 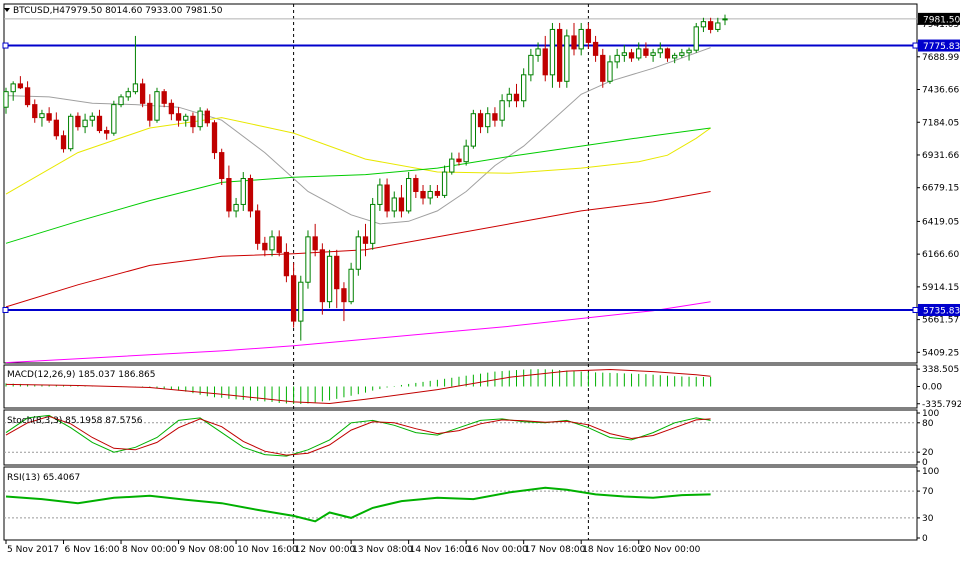 What do you see at coordinates (358, 435) in the screenshot?
I see `stoch-main-line` at bounding box center [358, 435].